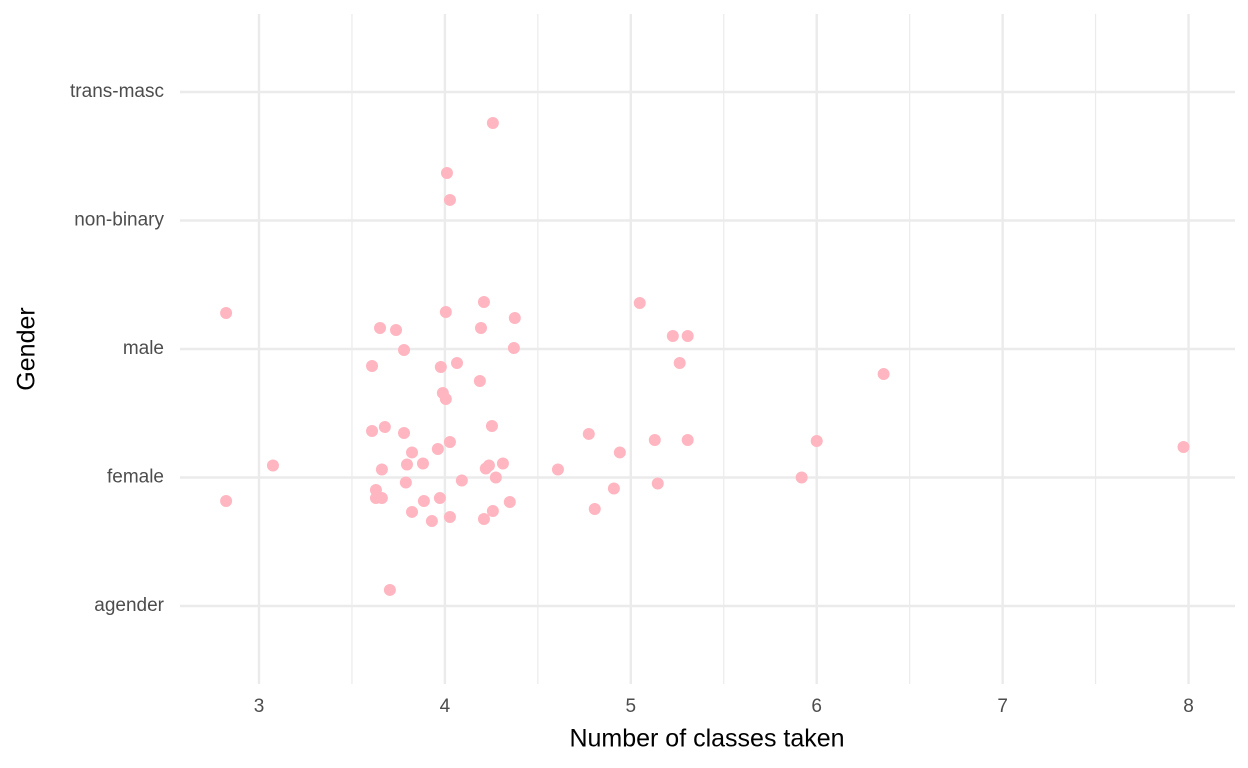  Describe the element at coordinates (119, 220) in the screenshot. I see `y-tick-label: non-binary` at that location.